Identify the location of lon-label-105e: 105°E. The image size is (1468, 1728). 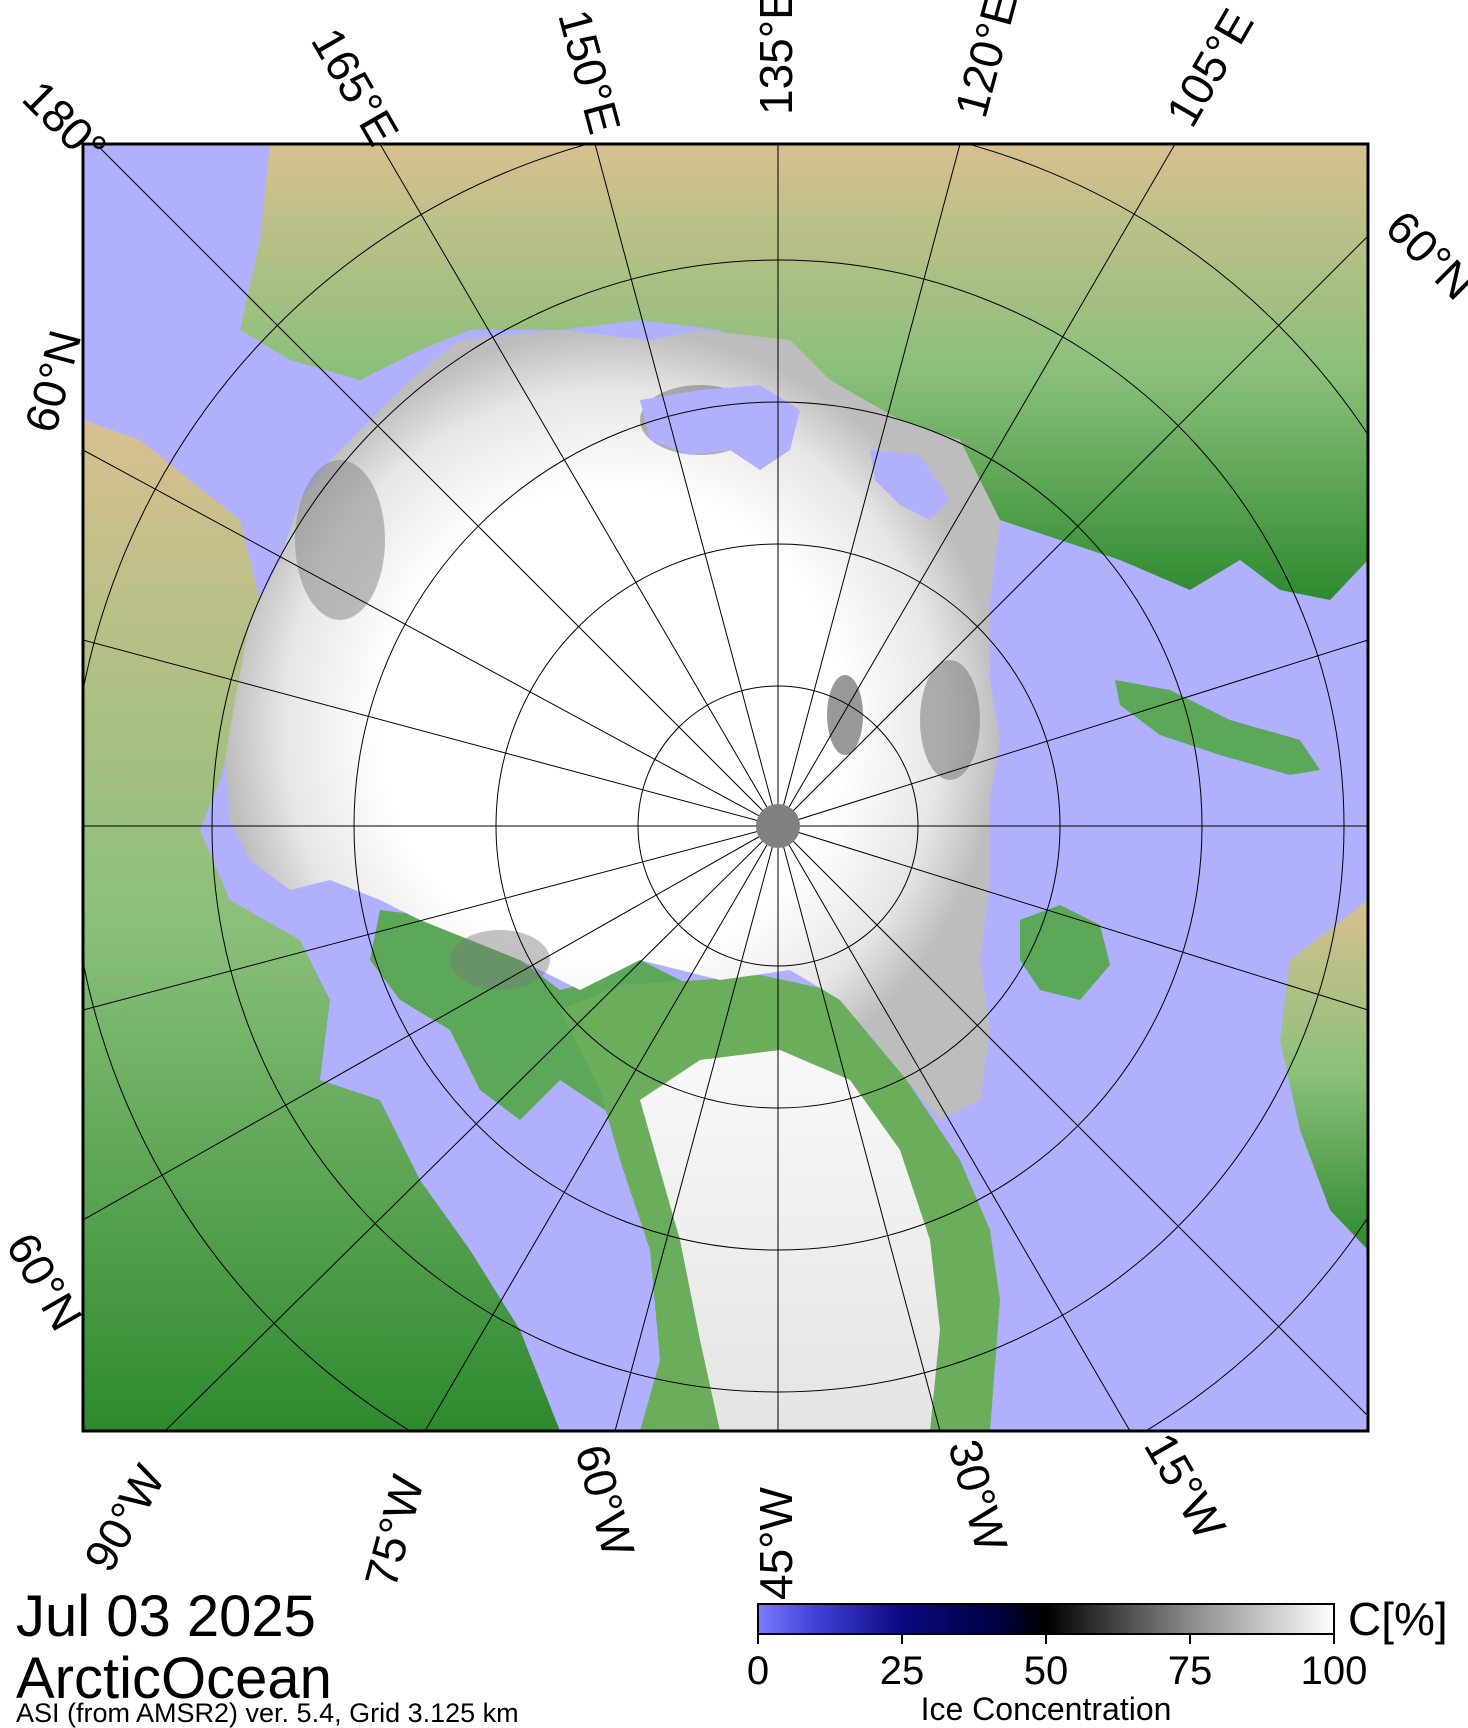
(1210, 67).